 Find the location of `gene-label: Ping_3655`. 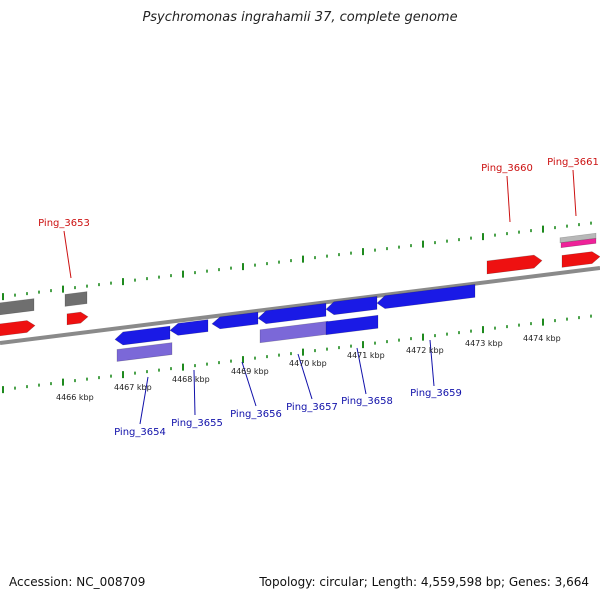

gene-label: Ping_3655 is located at coordinates (197, 423).